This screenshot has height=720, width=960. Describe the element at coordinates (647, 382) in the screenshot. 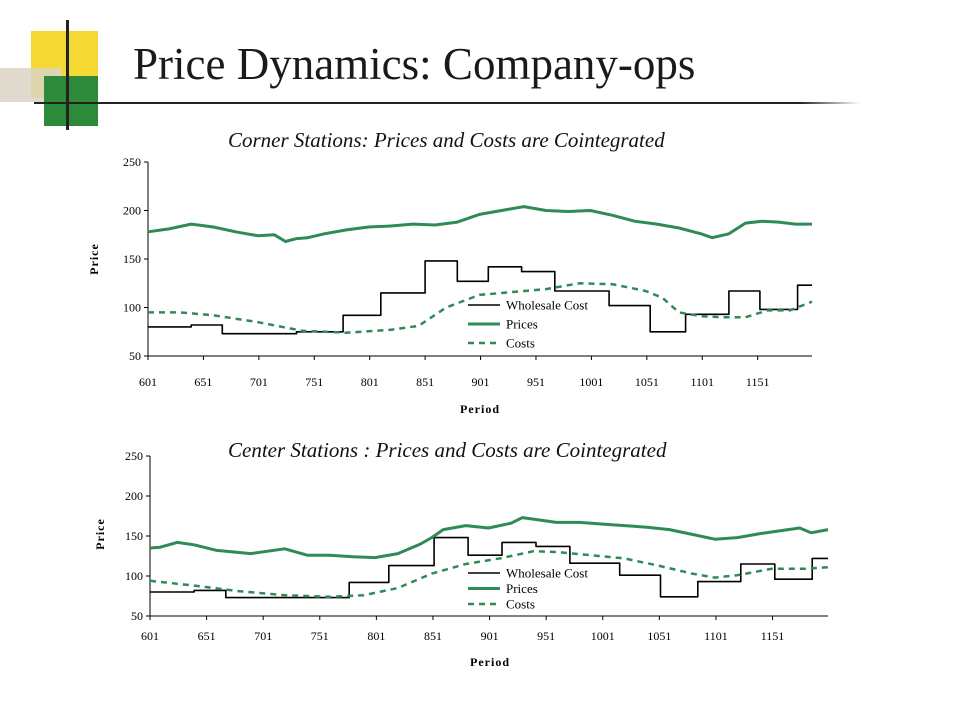

I see `corner-x-tick-label: 1051` at that location.